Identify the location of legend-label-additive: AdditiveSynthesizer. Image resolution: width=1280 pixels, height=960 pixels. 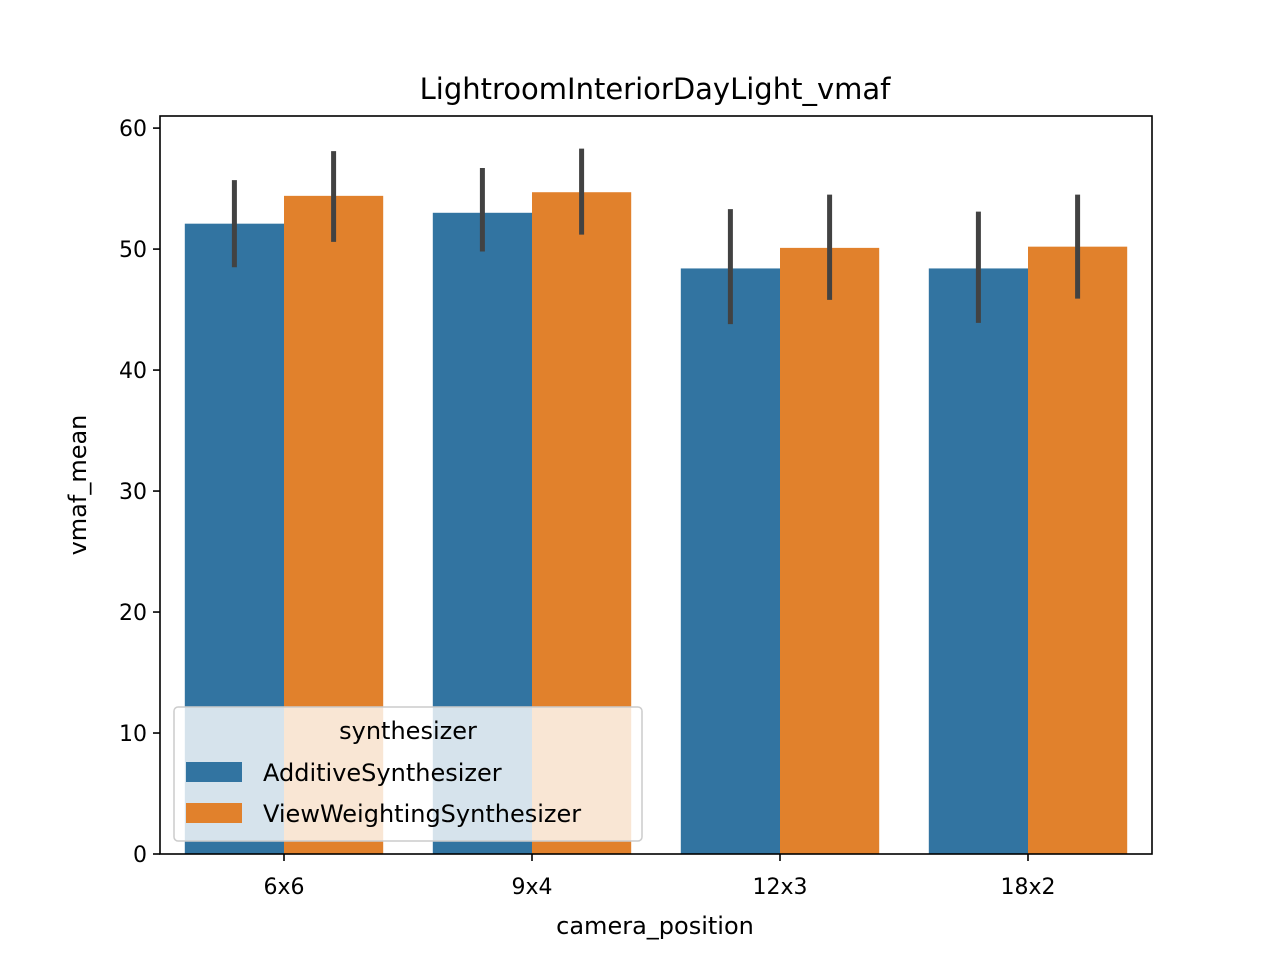
(382, 773).